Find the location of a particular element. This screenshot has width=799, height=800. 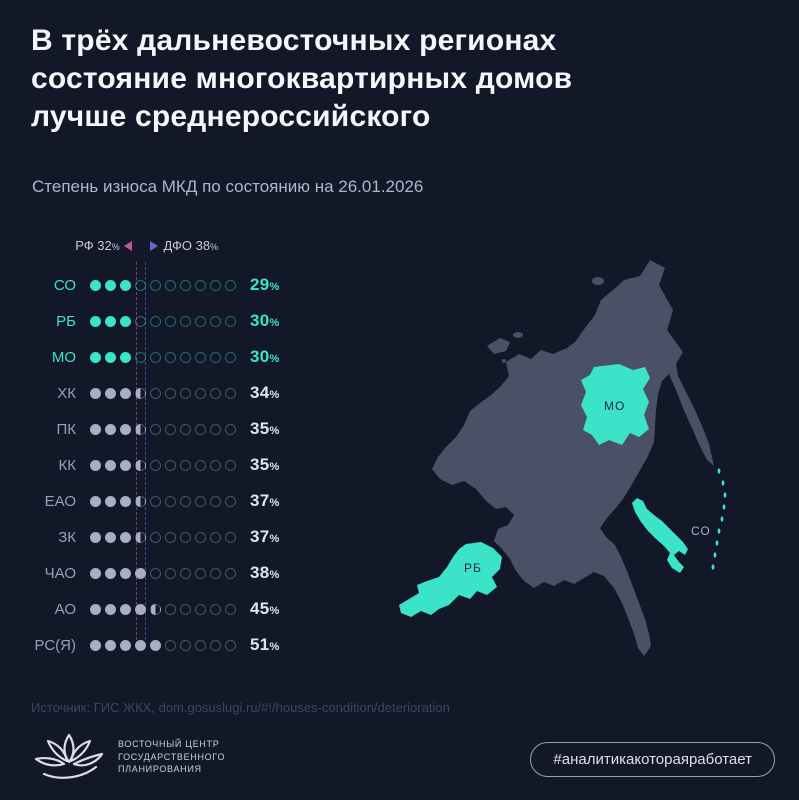

chart-row-ХК: ХК 34% is located at coordinates (205, 393).